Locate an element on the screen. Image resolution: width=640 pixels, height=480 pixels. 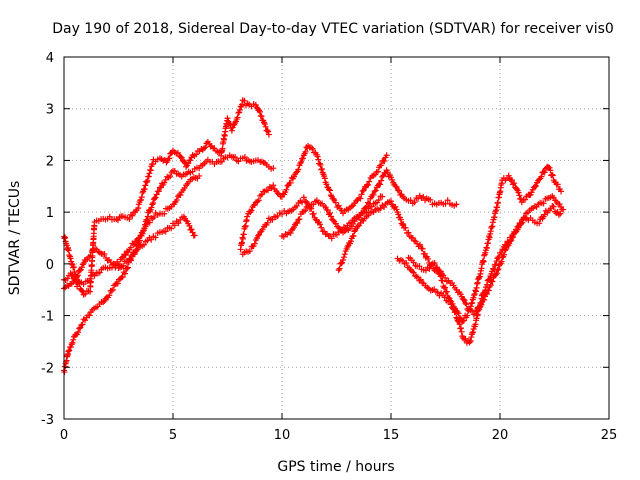
x-tick-label: 15 is located at coordinates (391, 435).